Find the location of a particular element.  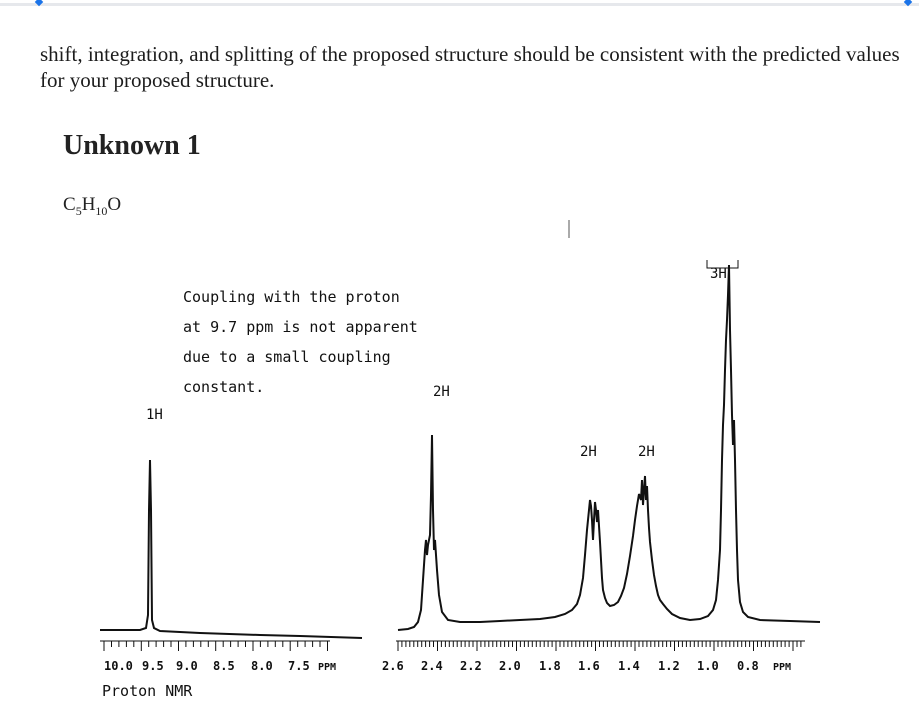

section-heading: Unknown 1 is located at coordinates (132, 145).